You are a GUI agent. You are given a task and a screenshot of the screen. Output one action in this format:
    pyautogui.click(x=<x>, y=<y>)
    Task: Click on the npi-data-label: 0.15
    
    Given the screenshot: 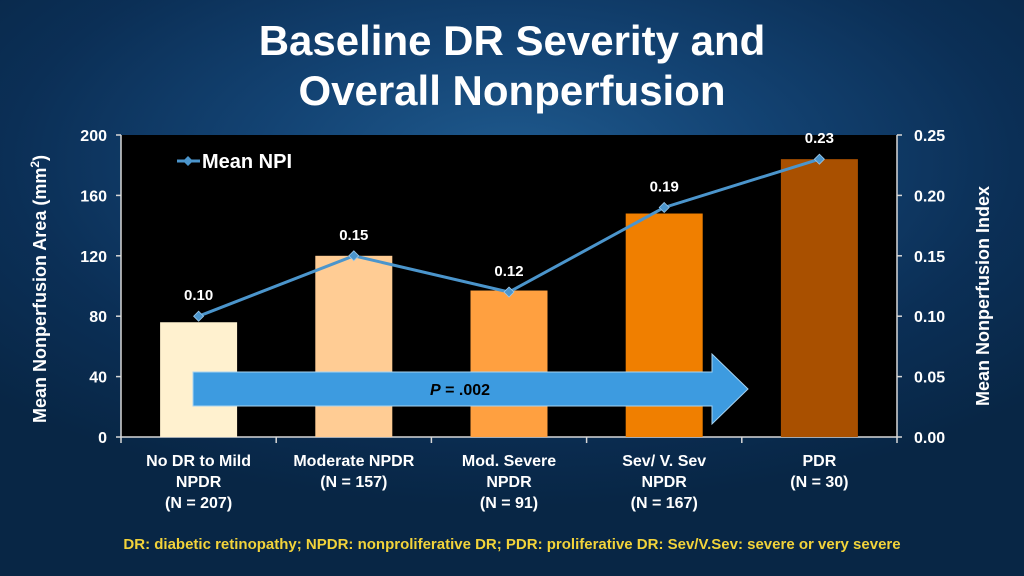 What is the action you would take?
    pyautogui.click(x=353, y=235)
    